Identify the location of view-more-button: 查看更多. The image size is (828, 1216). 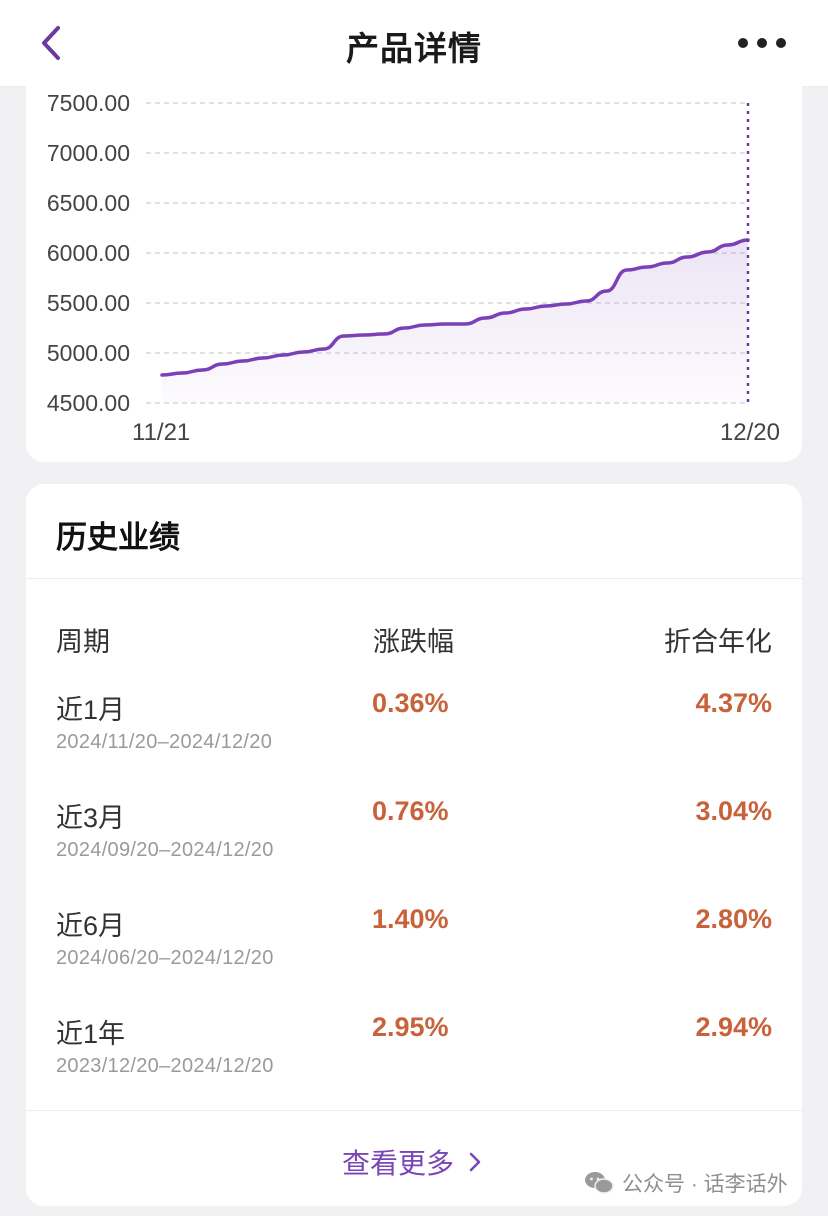
(412, 1162).